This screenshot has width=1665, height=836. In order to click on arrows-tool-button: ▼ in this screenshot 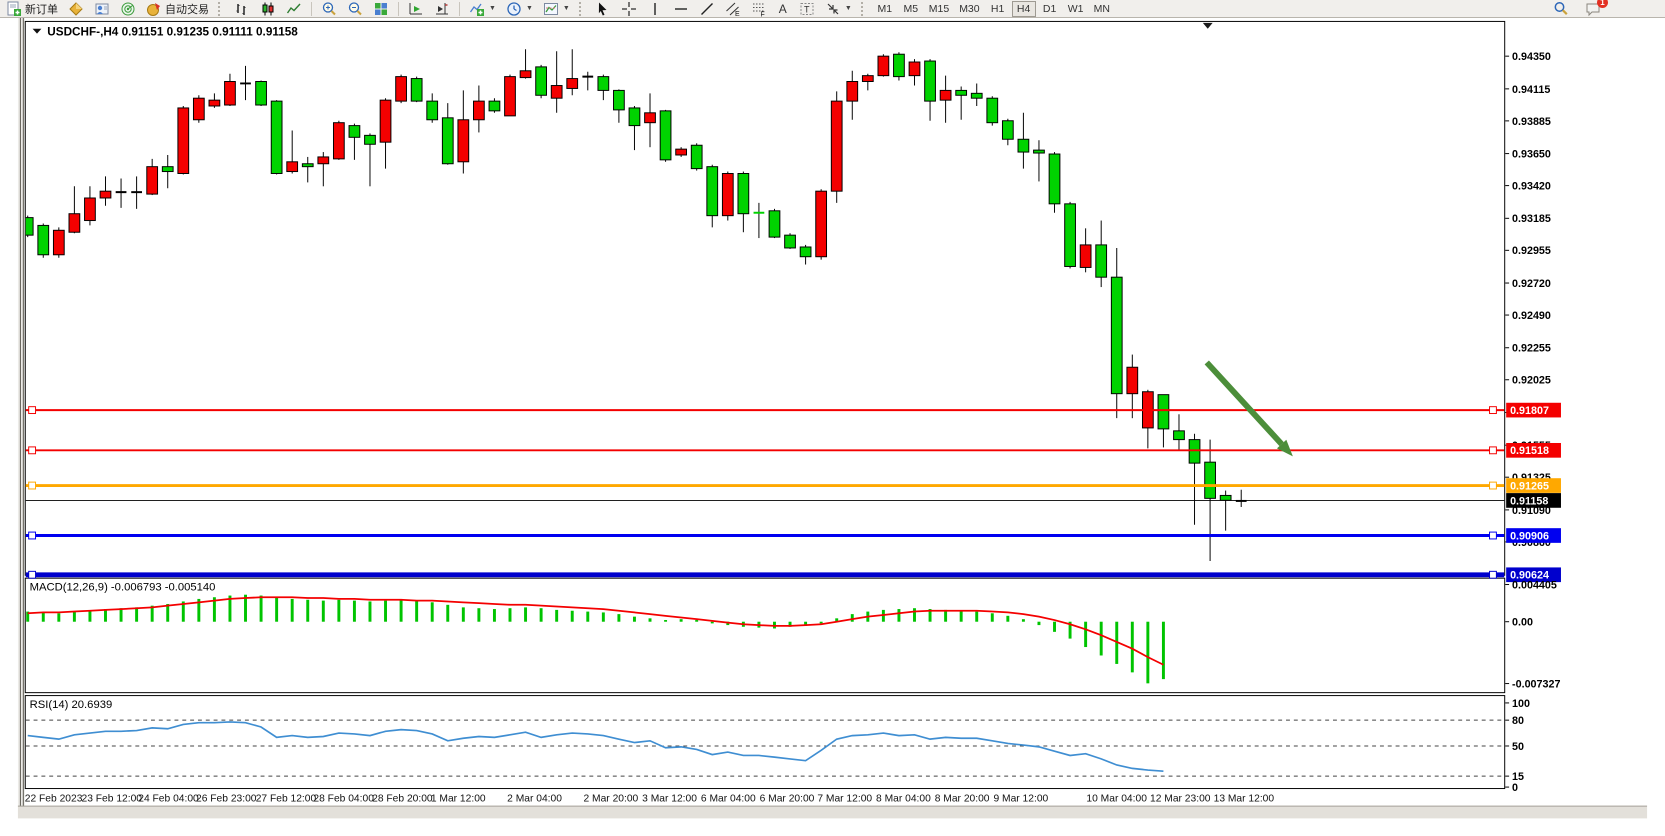, I will do `click(838, 9)`.